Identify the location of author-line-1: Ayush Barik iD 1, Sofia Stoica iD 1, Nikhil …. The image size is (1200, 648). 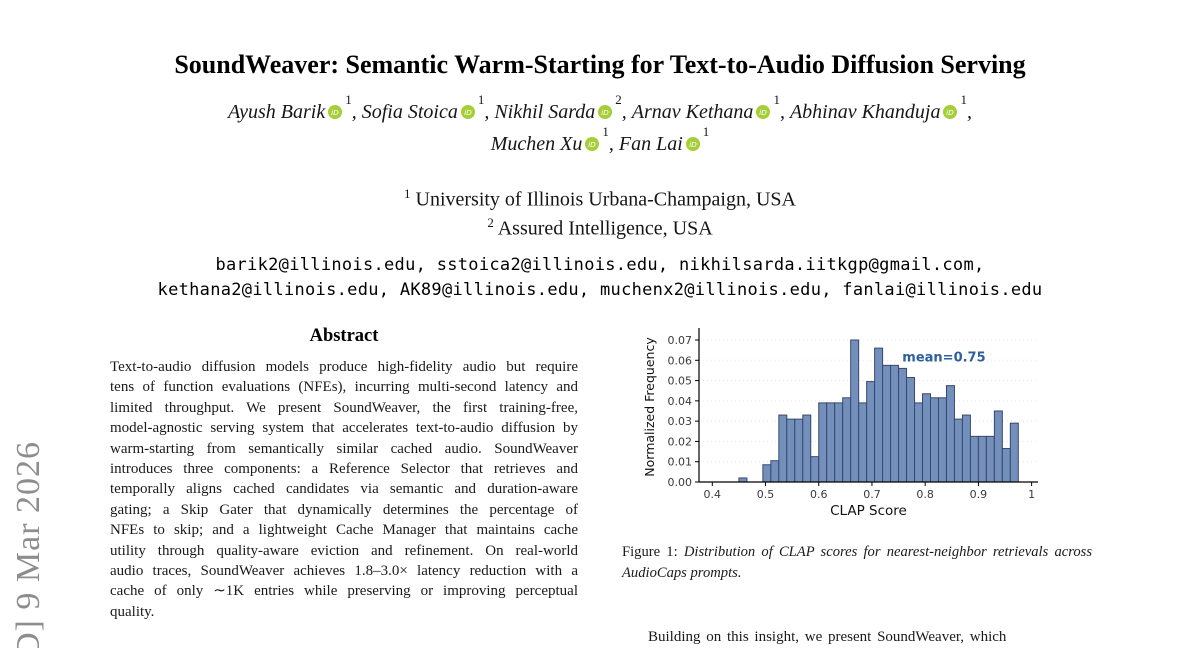
(600, 110).